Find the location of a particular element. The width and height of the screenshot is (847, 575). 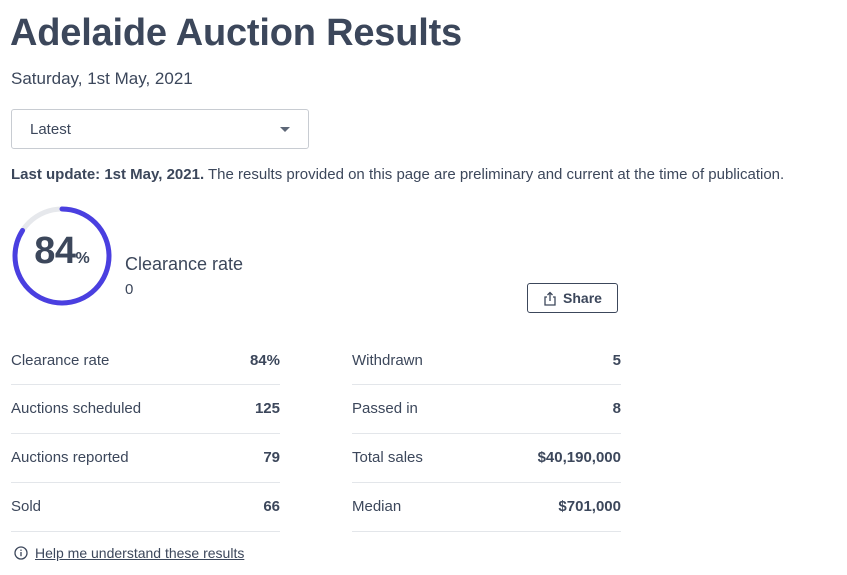

clearance-rate-sub: 0 is located at coordinates (129, 289).